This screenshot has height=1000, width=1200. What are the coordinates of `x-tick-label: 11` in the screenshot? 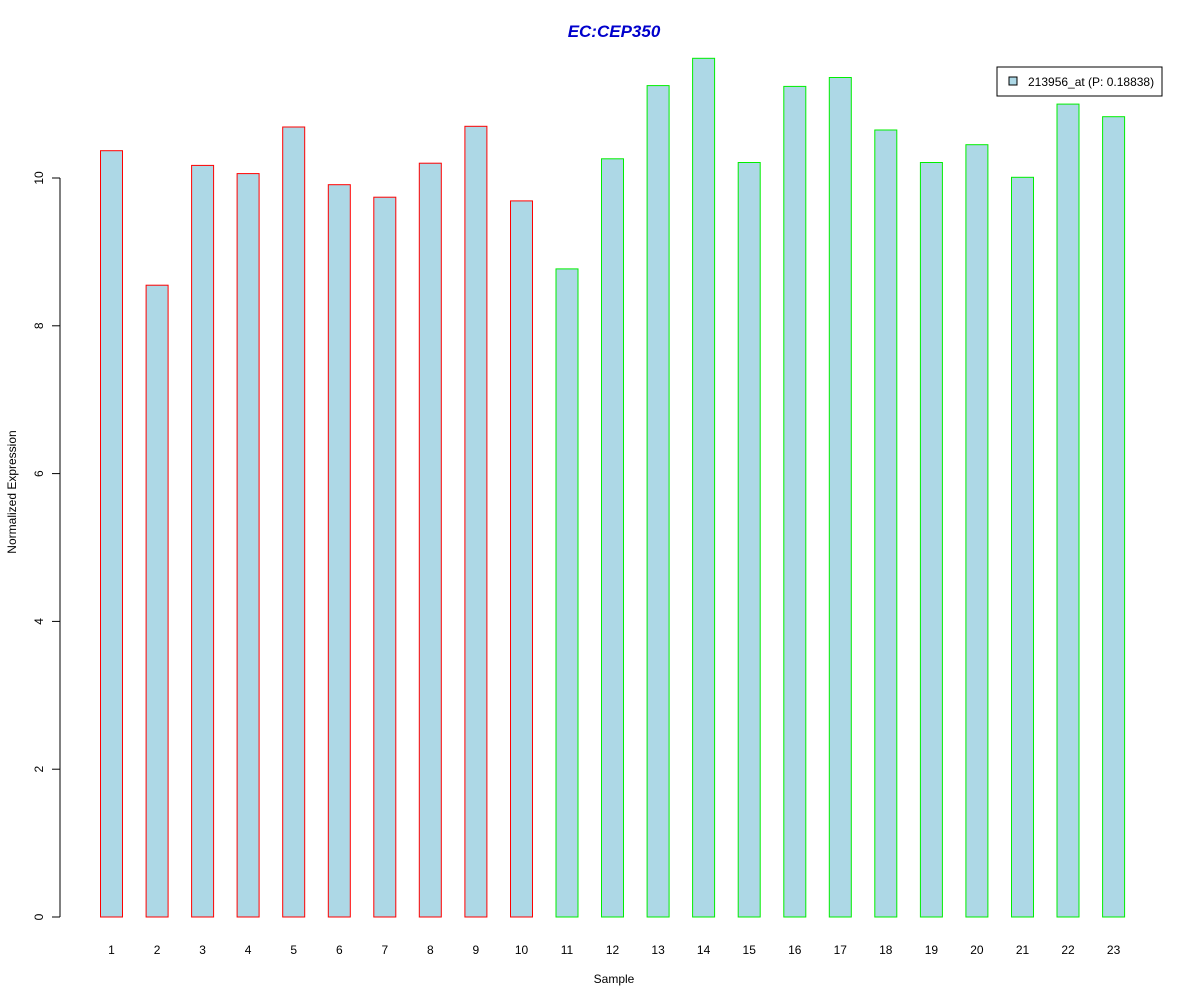 It's located at (567, 950).